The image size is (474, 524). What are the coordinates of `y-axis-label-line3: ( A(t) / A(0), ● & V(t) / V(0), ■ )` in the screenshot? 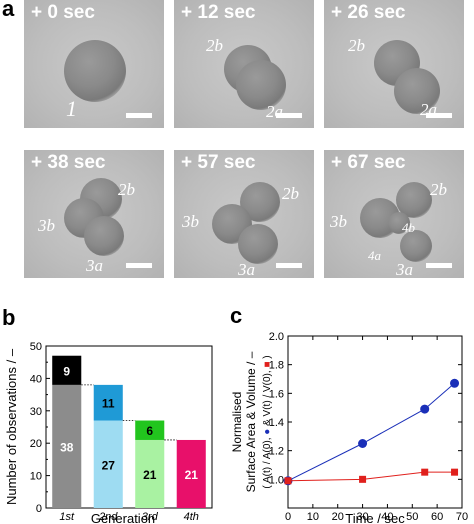 It's located at (267, 421).